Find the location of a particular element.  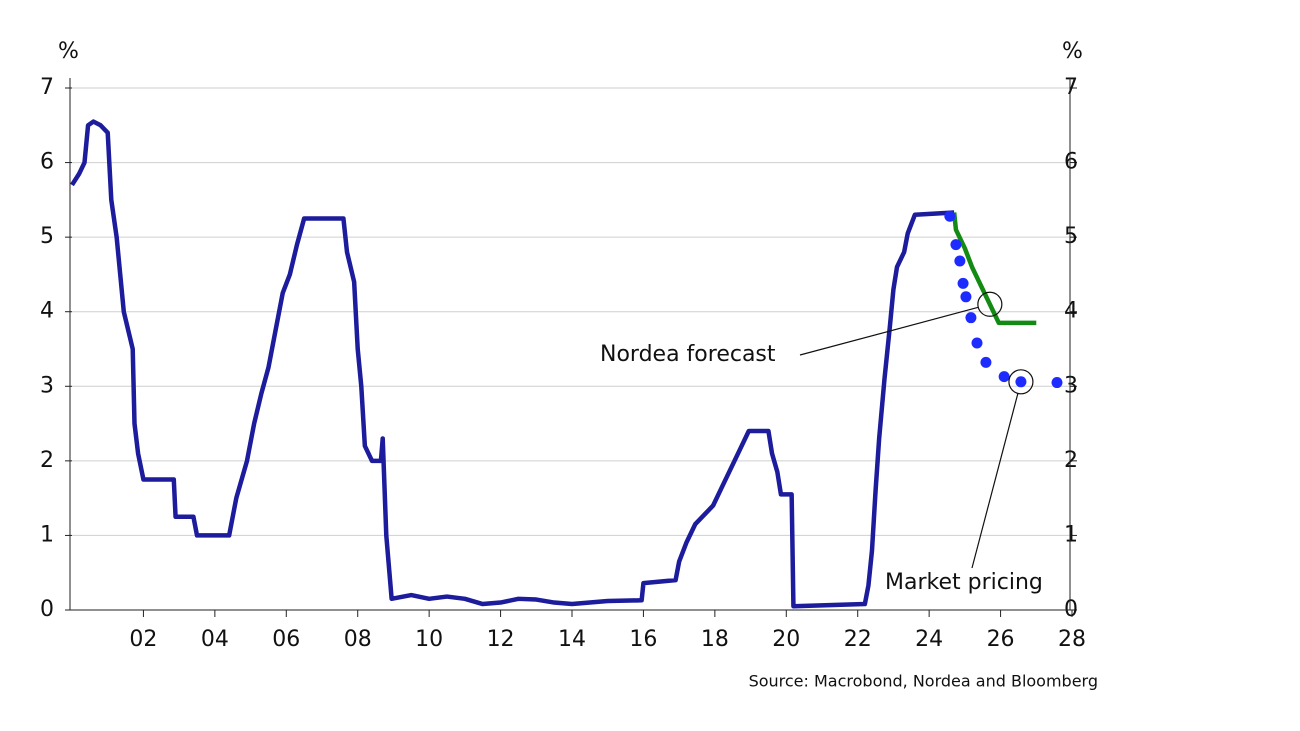

y2-tick-label: 6 is located at coordinates (1071, 162).